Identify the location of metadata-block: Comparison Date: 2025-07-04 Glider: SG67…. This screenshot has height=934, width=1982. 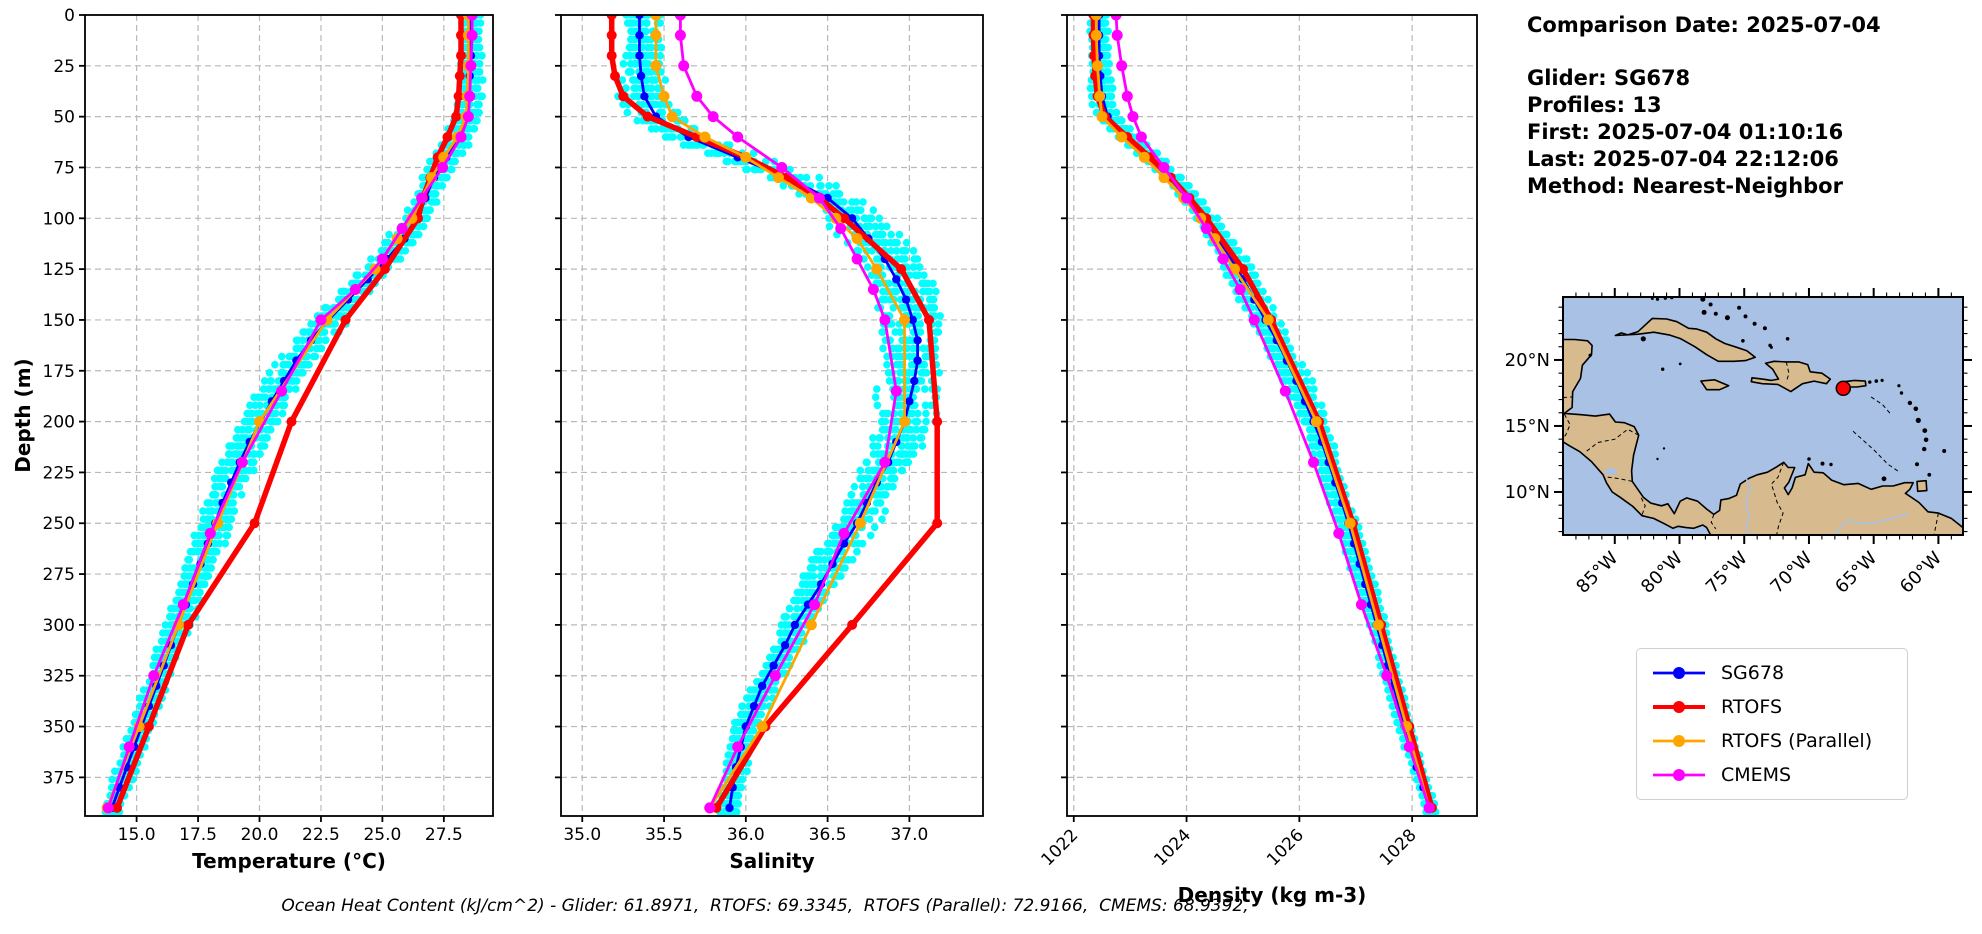
(1704, 106).